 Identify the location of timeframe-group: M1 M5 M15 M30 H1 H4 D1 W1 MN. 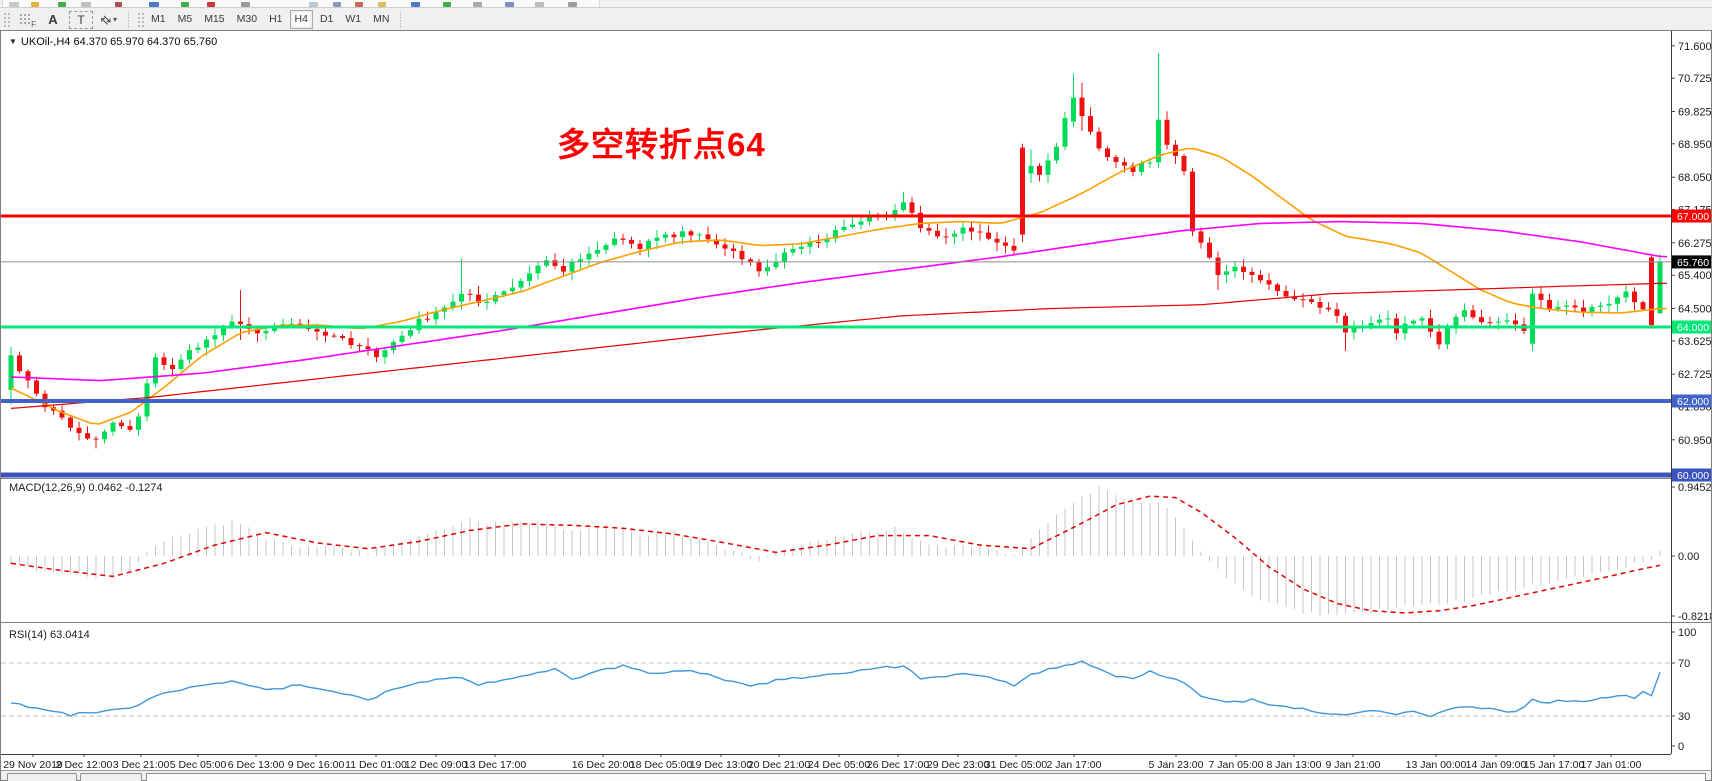
(270, 19).